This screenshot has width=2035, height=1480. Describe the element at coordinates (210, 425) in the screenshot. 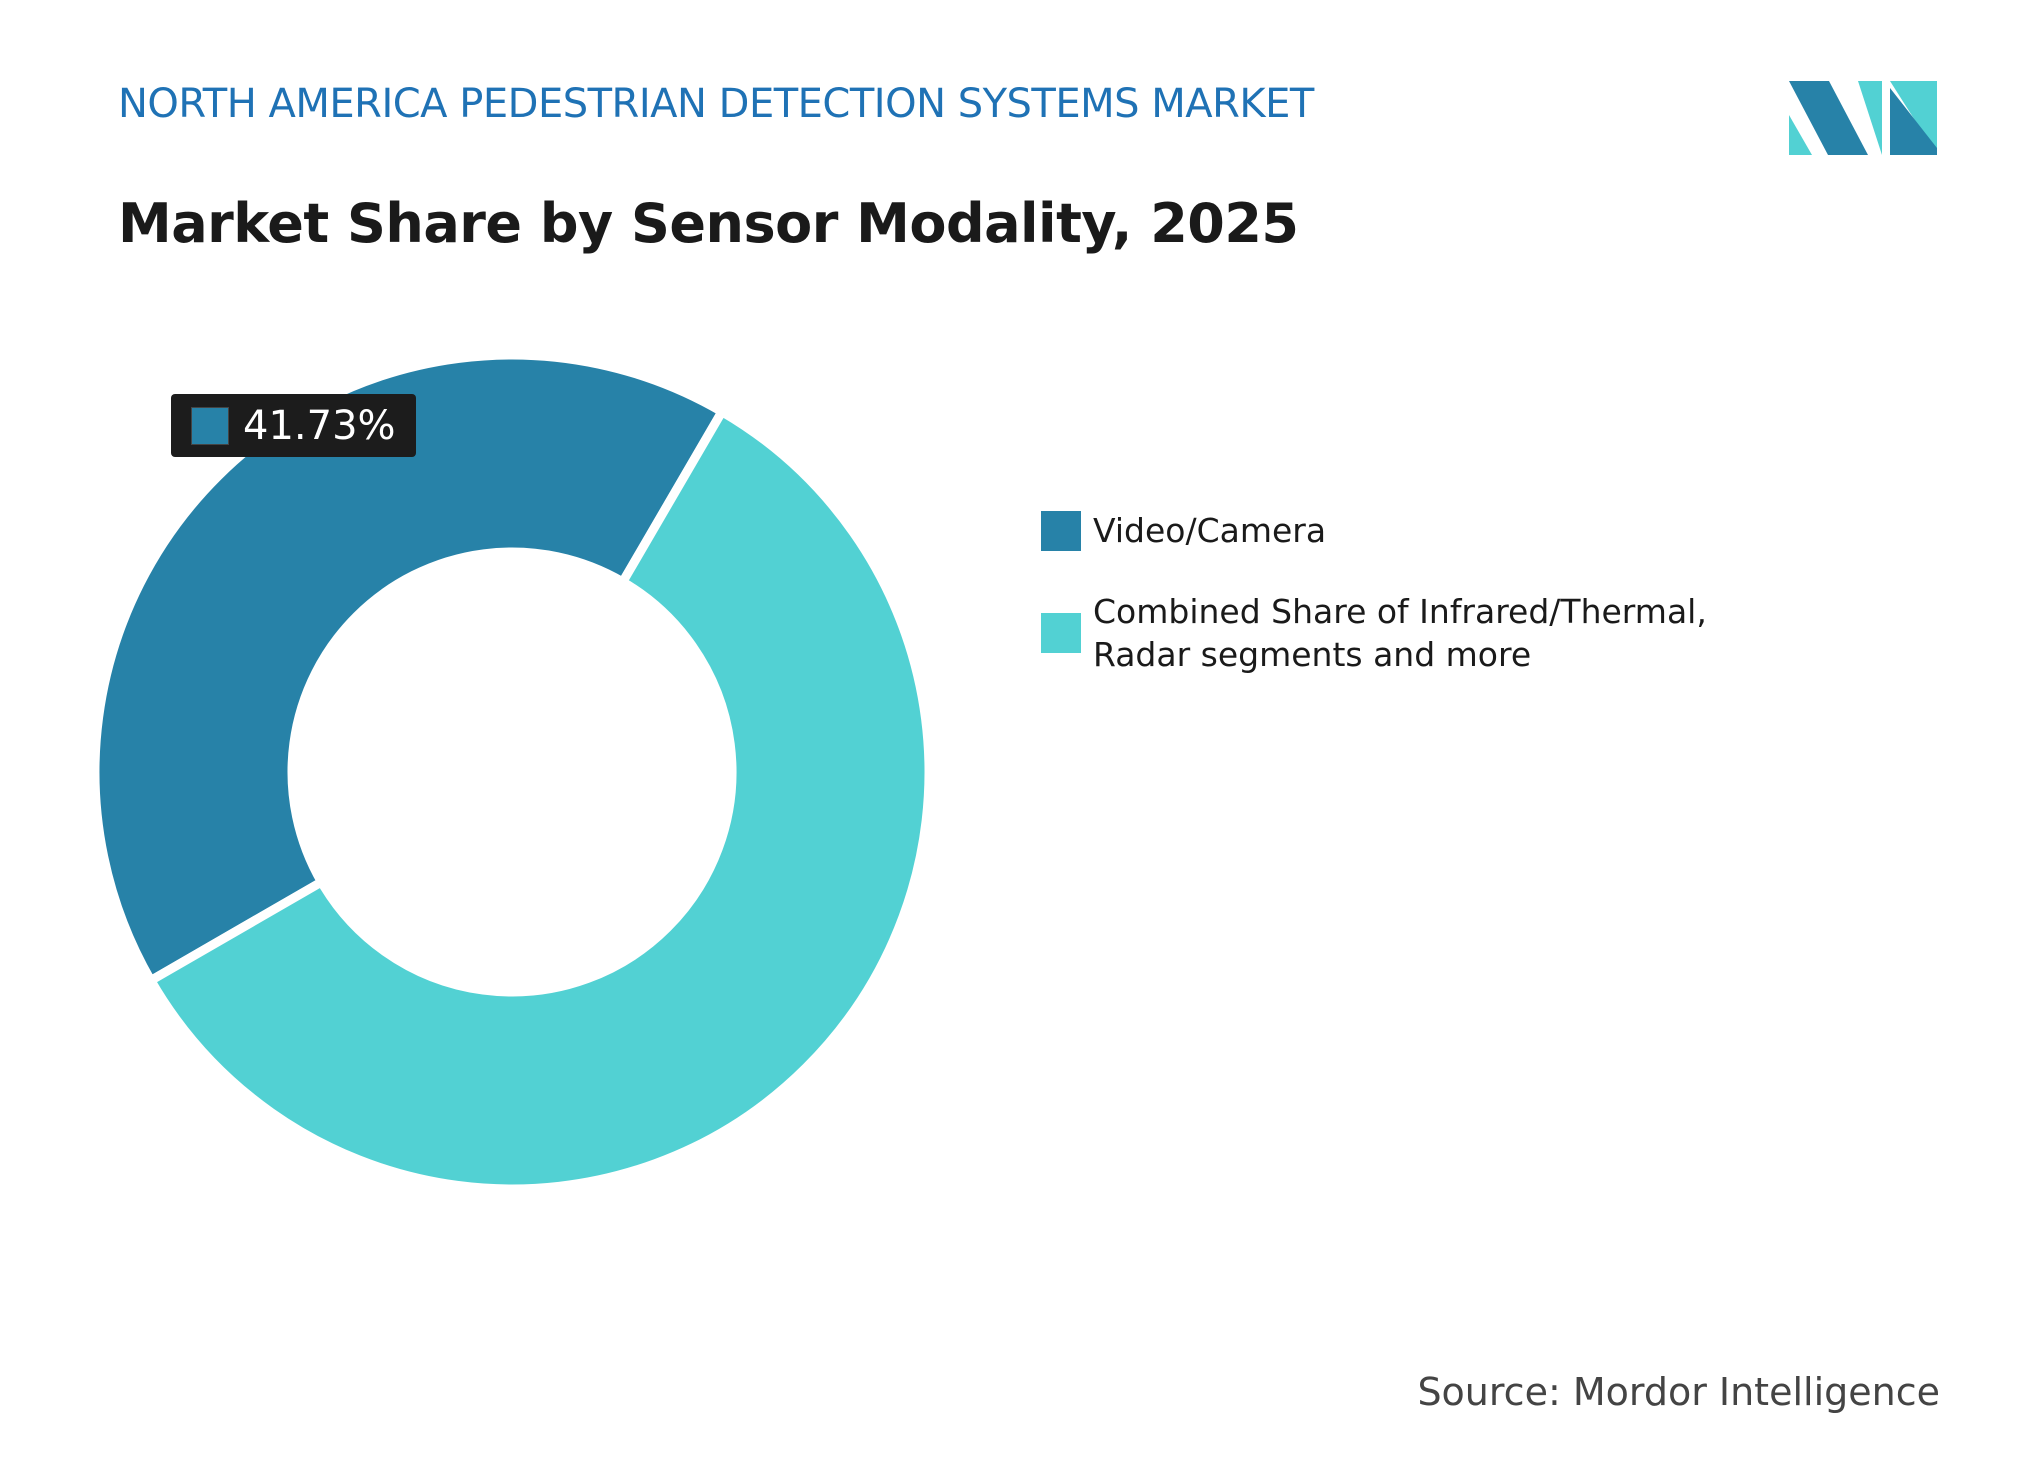

I see `data-label-swatch` at that location.